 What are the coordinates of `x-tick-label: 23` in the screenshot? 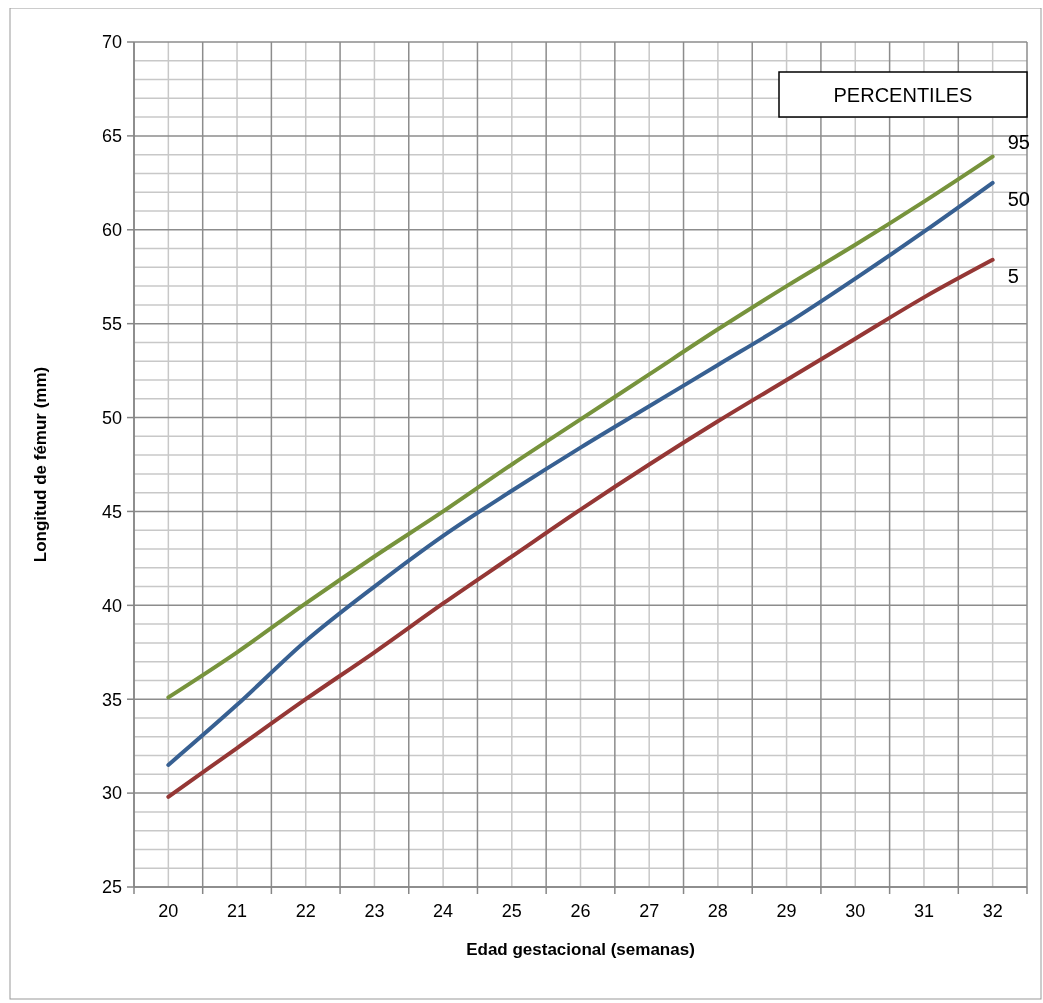 It's located at (374, 911).